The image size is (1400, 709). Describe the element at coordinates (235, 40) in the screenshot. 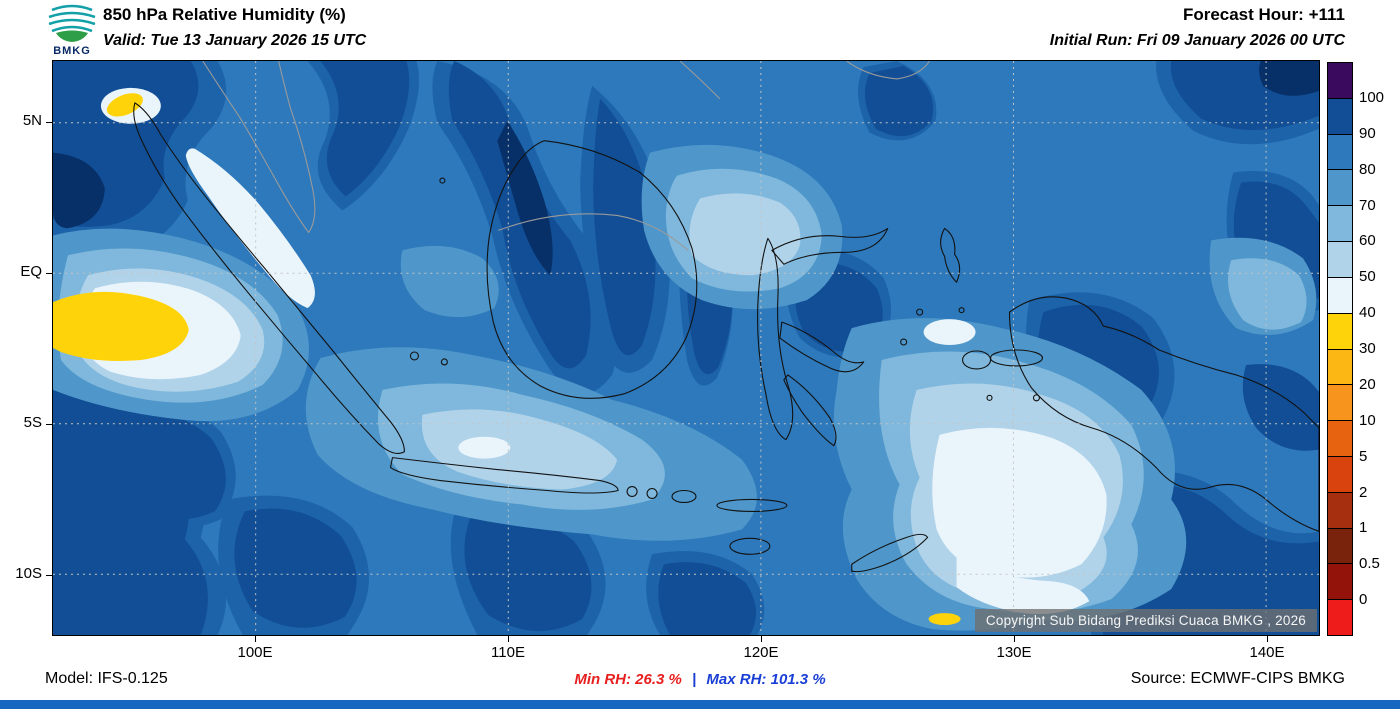

I see `valid-time-label: Valid: Tue 13 January 2026 15 UTC` at that location.